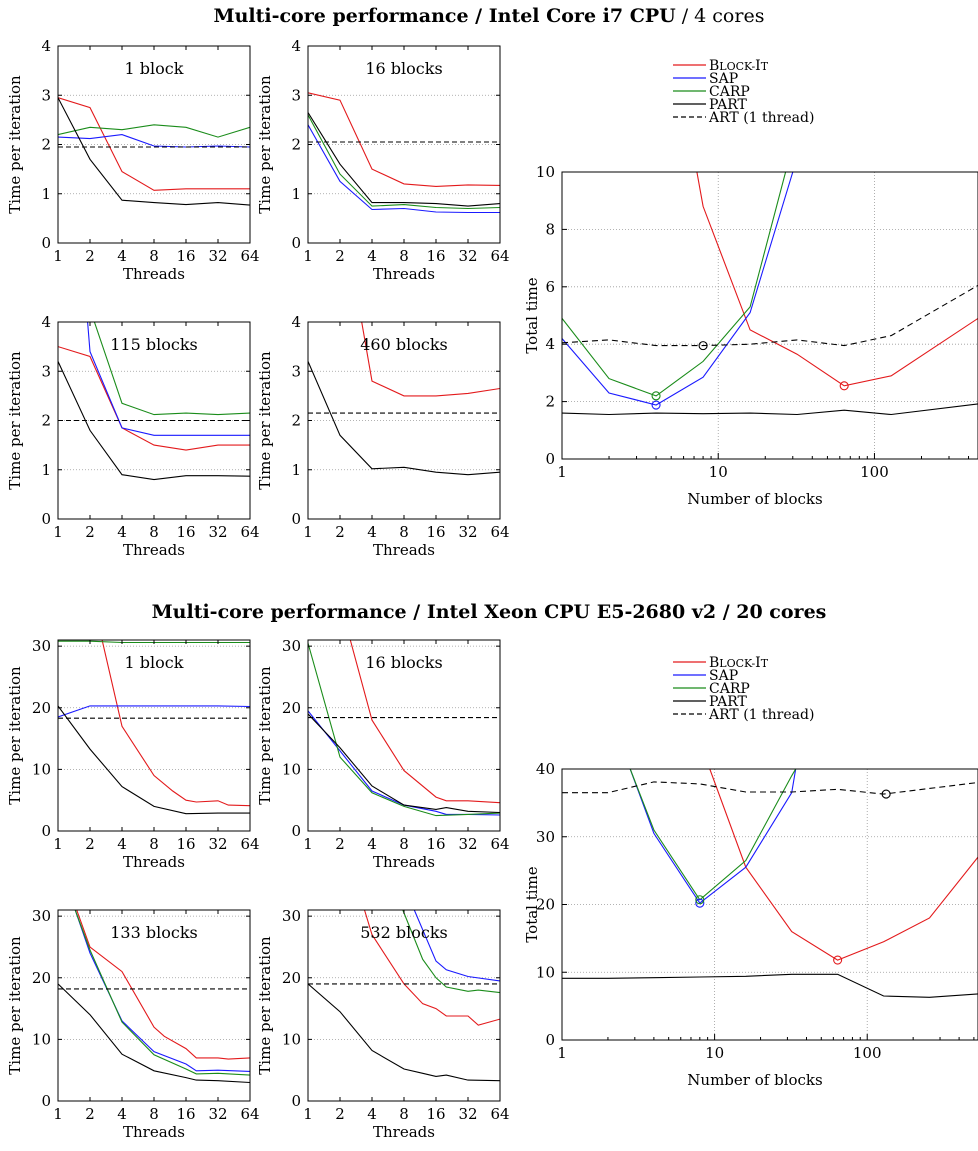 This screenshot has height=1151, width=978. Describe the element at coordinates (739, 66) in the screenshot. I see `legend-label-block-it: BLOCK-IT` at that location.